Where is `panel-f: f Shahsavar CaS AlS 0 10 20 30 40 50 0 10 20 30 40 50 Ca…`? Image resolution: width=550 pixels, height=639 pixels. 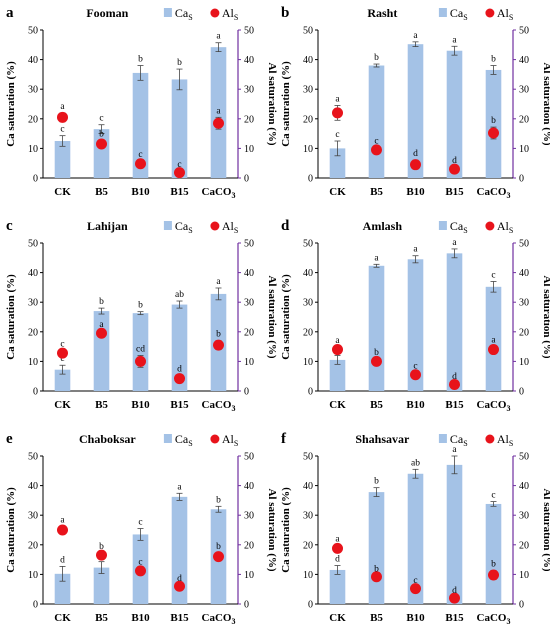 panel-f: f Shahsavar CaS AlS 0 10 20 30 40 50 0 10 20 30 40 50 Ca… is located at coordinates (415, 528).